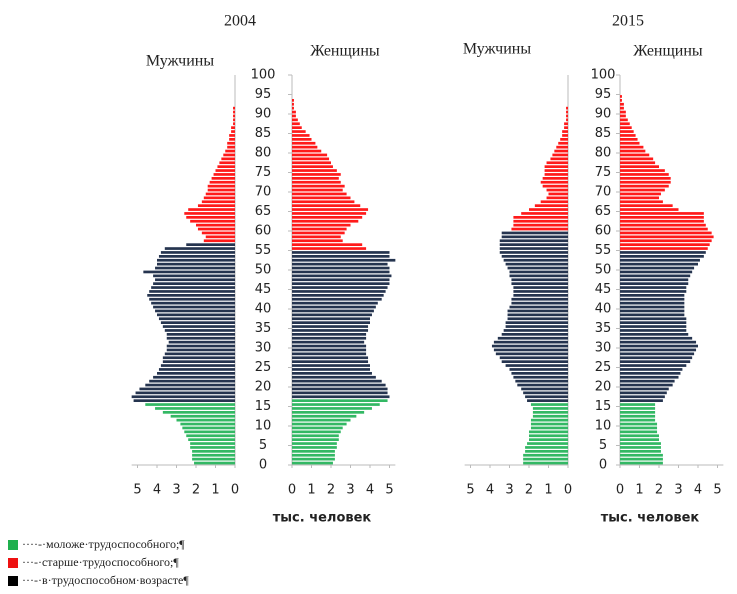  Describe the element at coordinates (263, 387) in the screenshot. I see `y-tick-label: 20` at that location.